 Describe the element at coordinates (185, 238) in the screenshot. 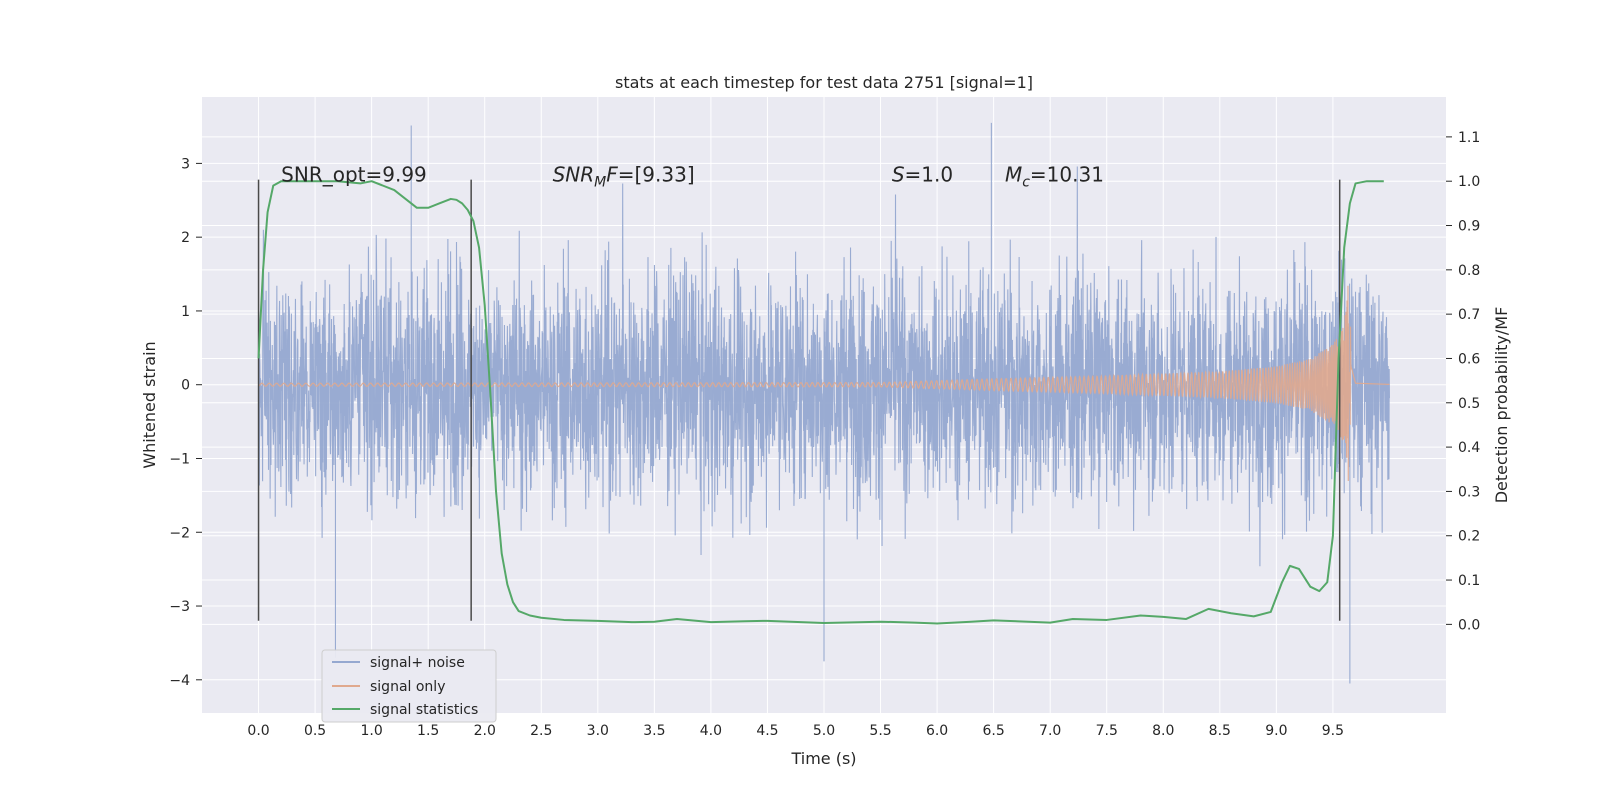

I see `y-left-tick-label: 2` at that location.